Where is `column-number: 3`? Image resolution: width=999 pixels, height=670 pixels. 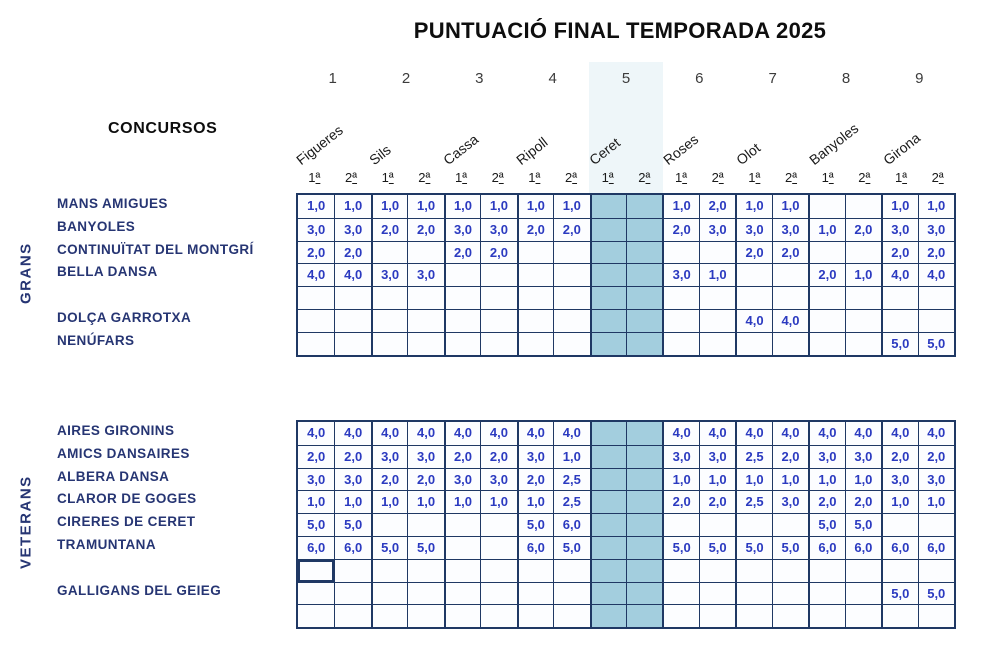
column-number: 3 is located at coordinates (479, 78).